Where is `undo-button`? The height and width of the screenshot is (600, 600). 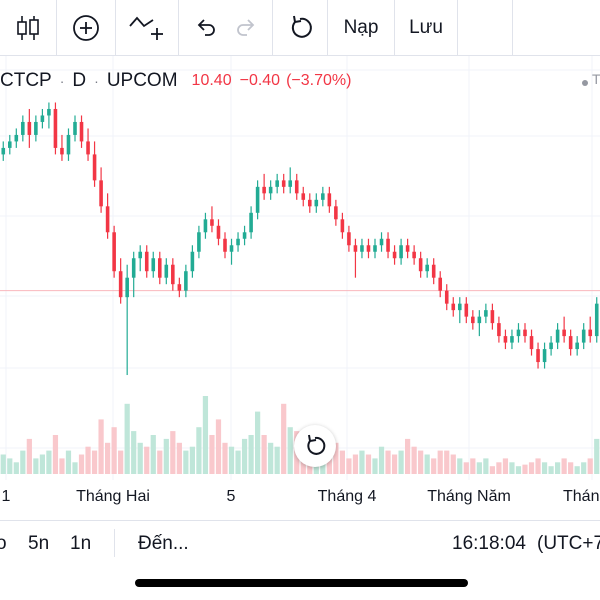 undo-button is located at coordinates (206, 28).